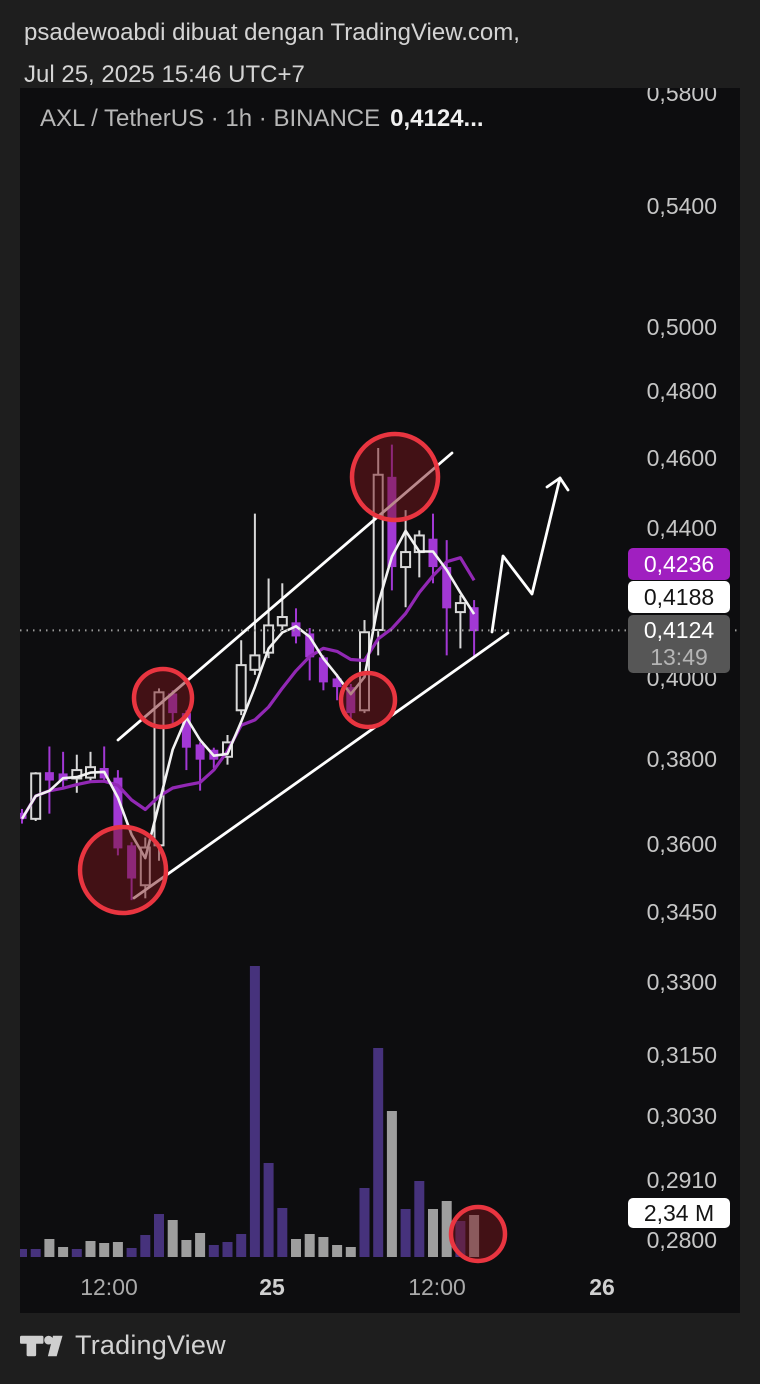  I want to click on price-badge-last-countdown: 13:49, so click(679, 657).